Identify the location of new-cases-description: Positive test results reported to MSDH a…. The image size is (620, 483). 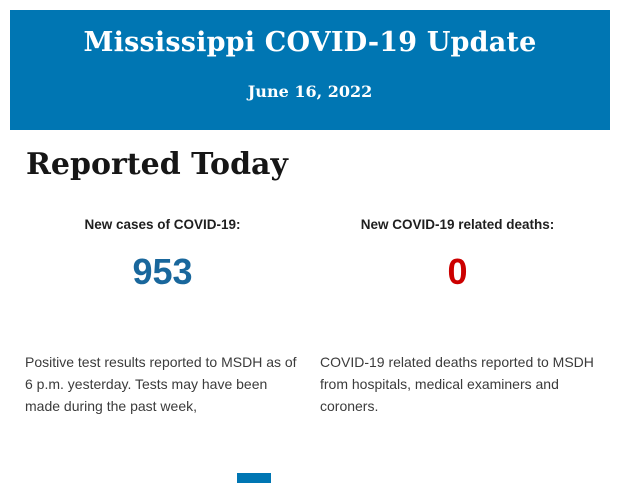
(161, 384).